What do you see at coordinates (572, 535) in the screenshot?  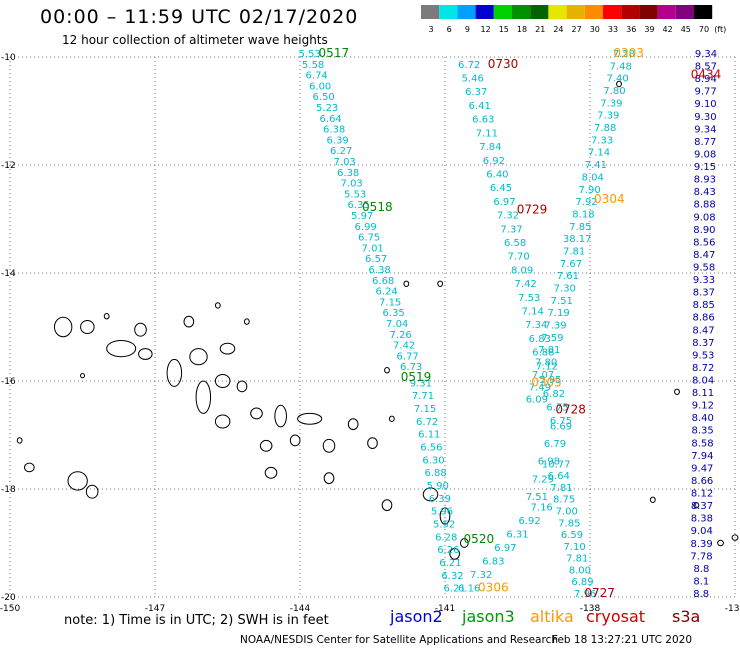 I see `swh-value: 6.59` at bounding box center [572, 535].